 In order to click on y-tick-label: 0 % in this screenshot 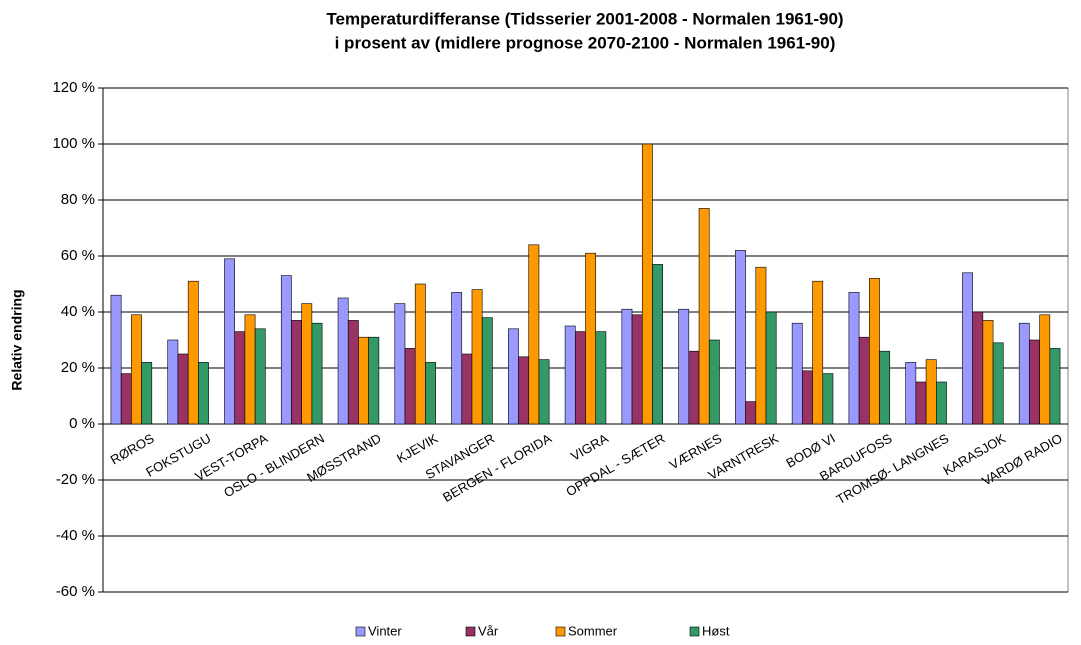, I will do `click(82, 423)`.